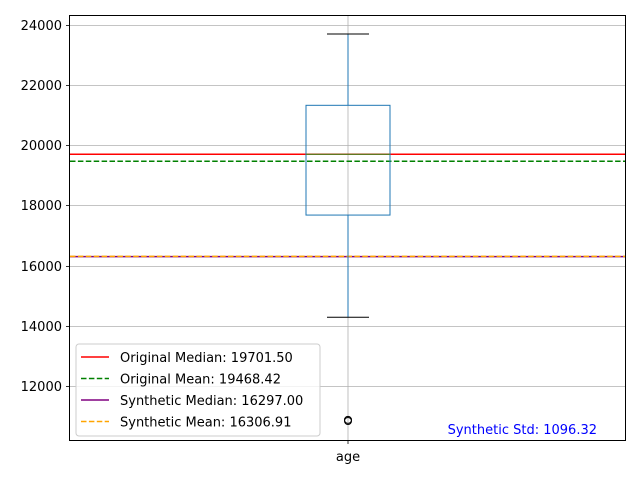  What do you see at coordinates (211, 401) in the screenshot?
I see `legend-label-3: Synthetic Median: 16297.00` at bounding box center [211, 401].